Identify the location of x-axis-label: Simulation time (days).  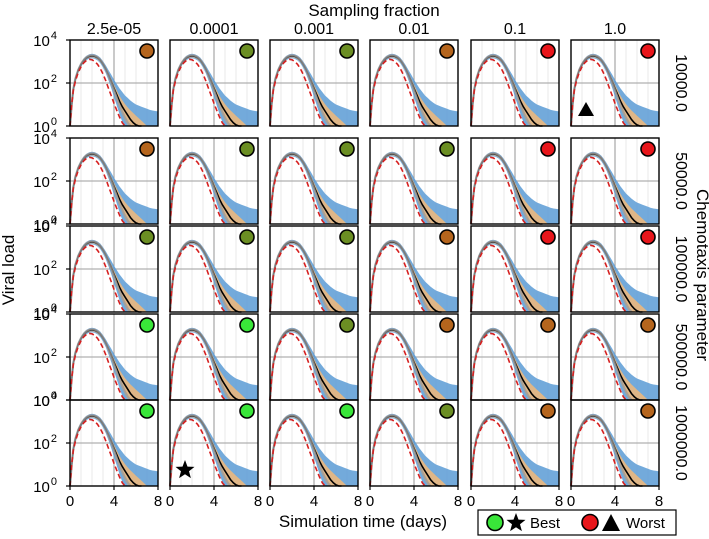
(363, 521).